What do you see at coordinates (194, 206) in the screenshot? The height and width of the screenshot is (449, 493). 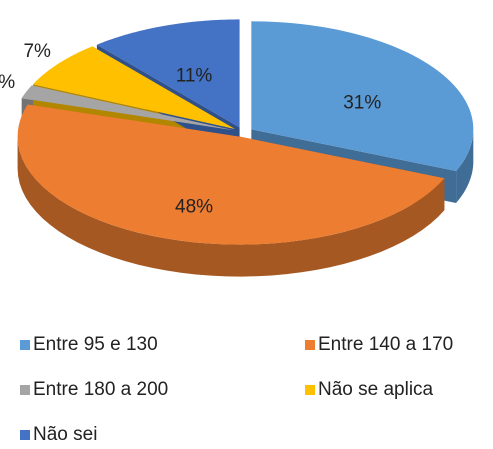 I see `data-label: 48%` at bounding box center [194, 206].